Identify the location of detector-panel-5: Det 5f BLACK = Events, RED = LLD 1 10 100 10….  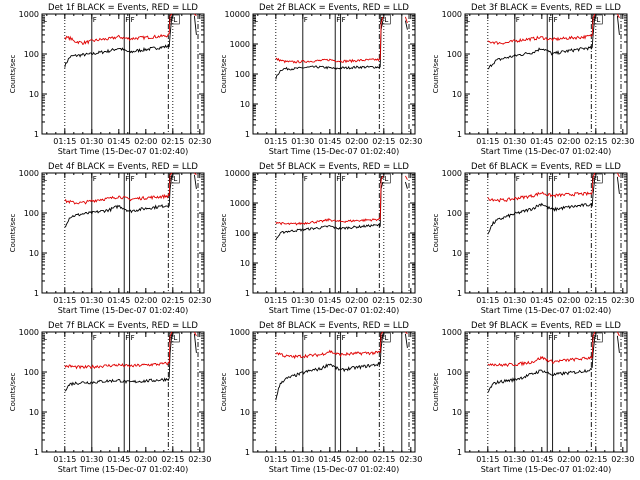
(321, 238).